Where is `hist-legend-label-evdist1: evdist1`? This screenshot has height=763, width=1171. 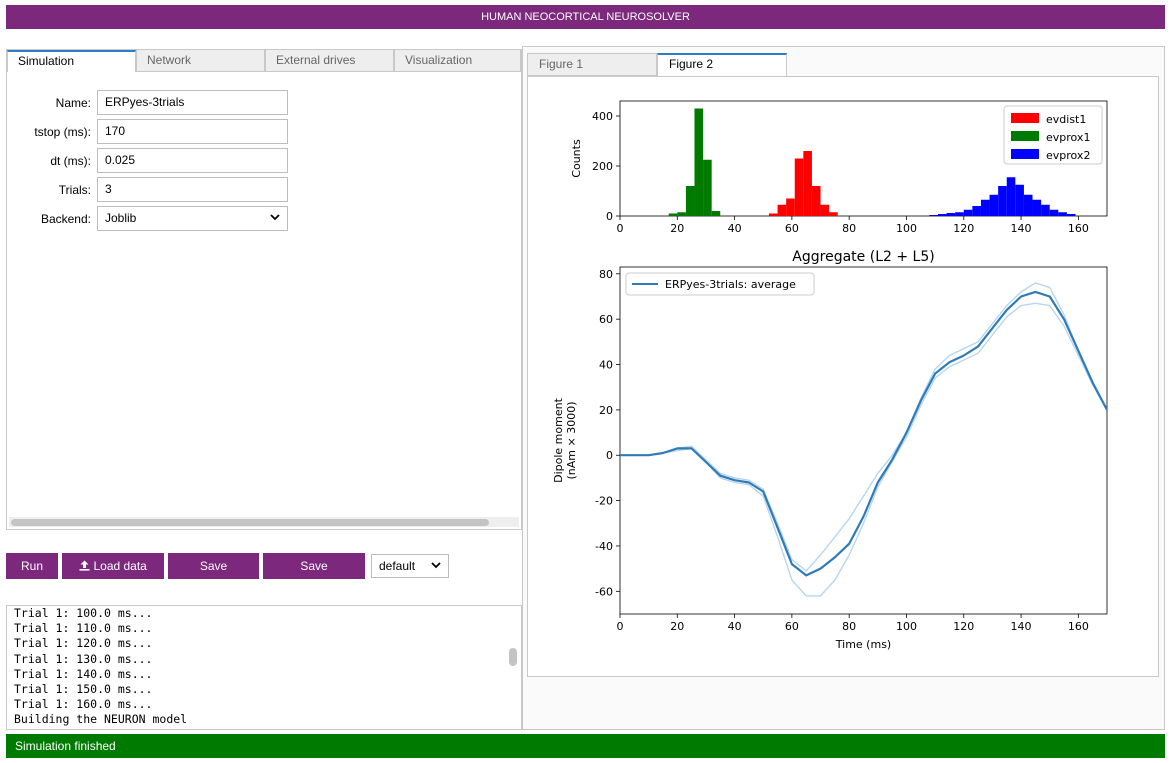 hist-legend-label-evdist1: evdist1 is located at coordinates (1066, 119).